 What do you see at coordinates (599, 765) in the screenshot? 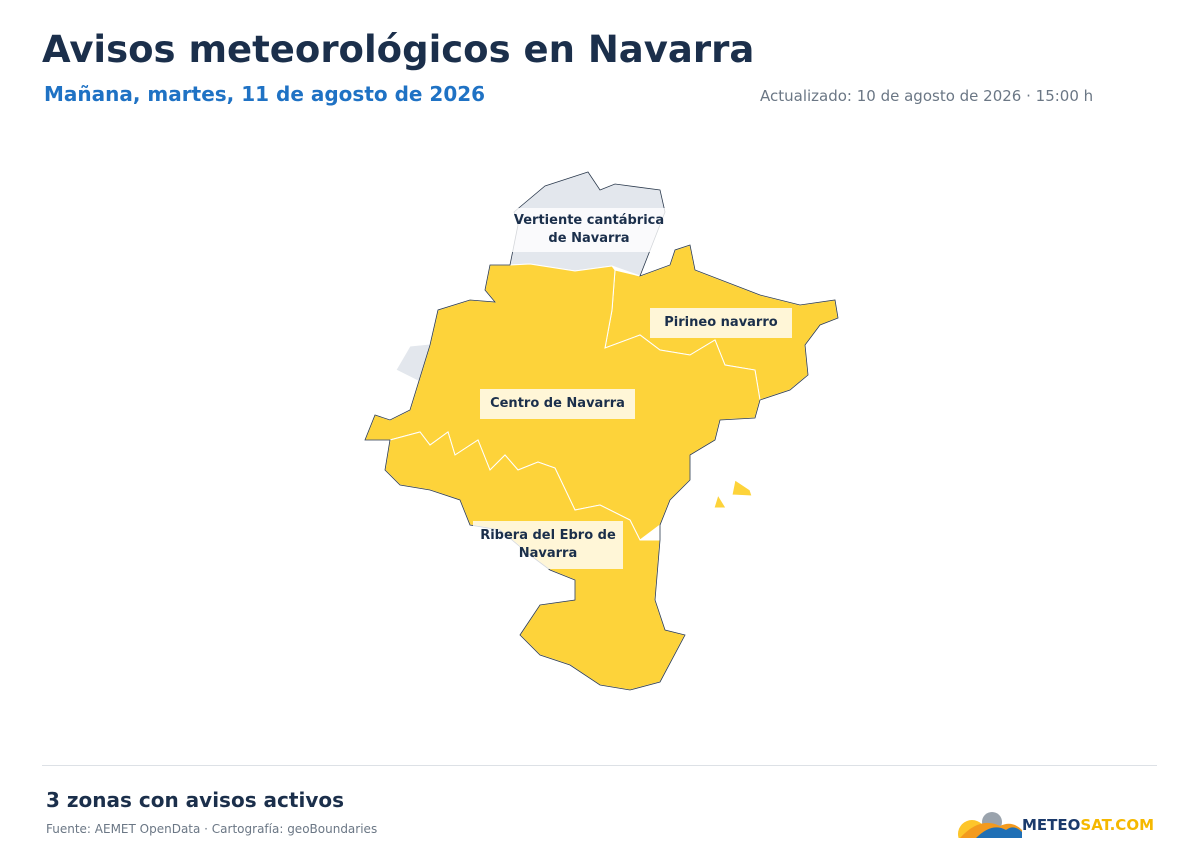
I see `divider` at bounding box center [599, 765].